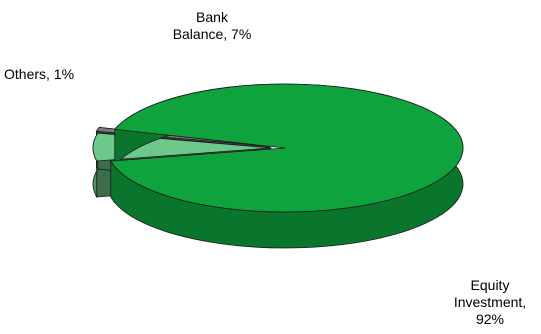 The height and width of the screenshot is (334, 541). Describe the element at coordinates (212, 34) in the screenshot. I see `slice-label-line: Balance, 7%` at that location.